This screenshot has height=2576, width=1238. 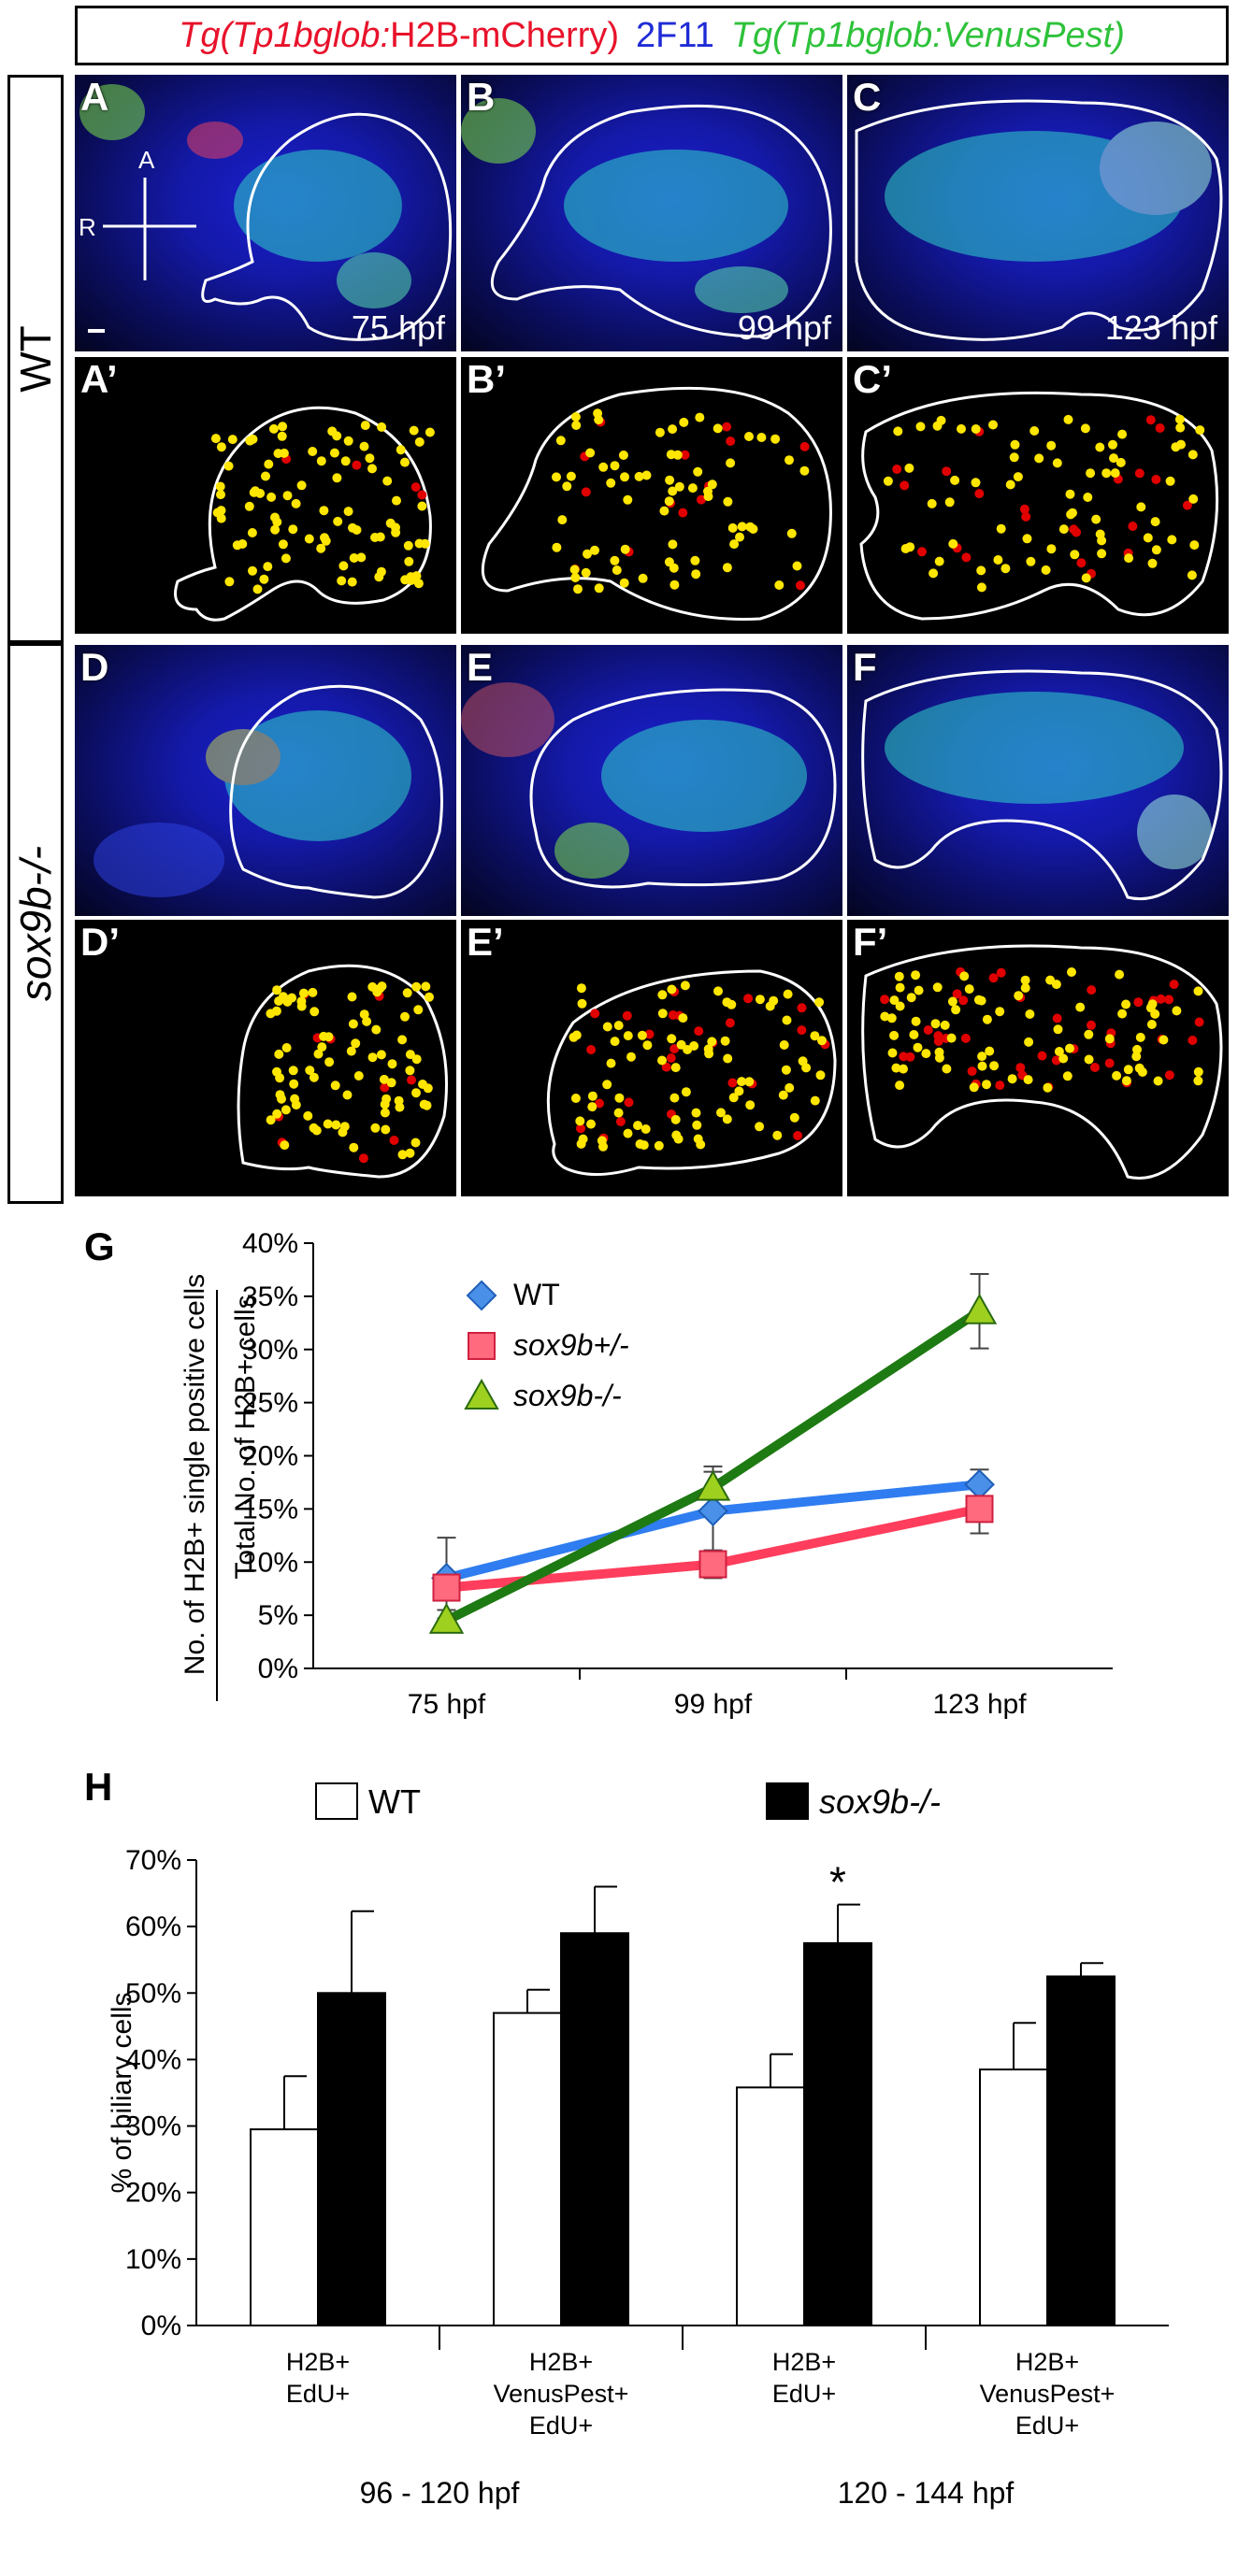 What do you see at coordinates (652, 495) in the screenshot?
I see `panel-b2-dotmap: B’` at bounding box center [652, 495].